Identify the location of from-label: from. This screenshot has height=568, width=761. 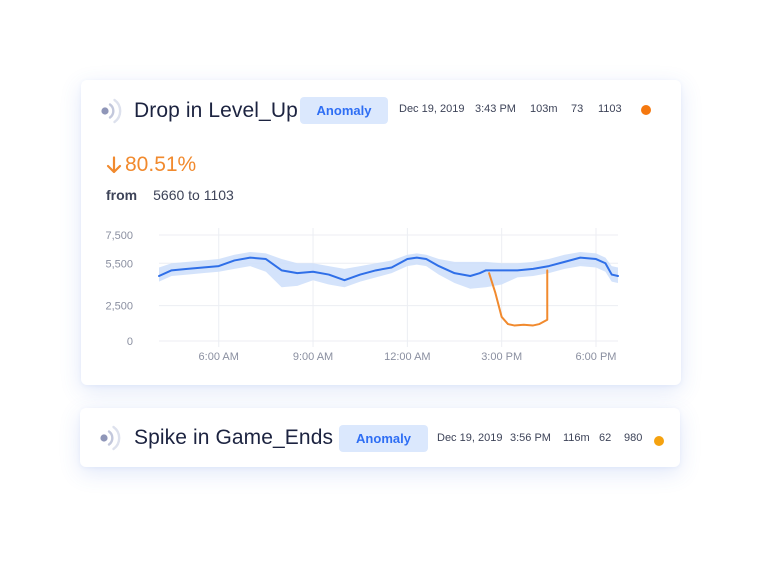
(122, 195).